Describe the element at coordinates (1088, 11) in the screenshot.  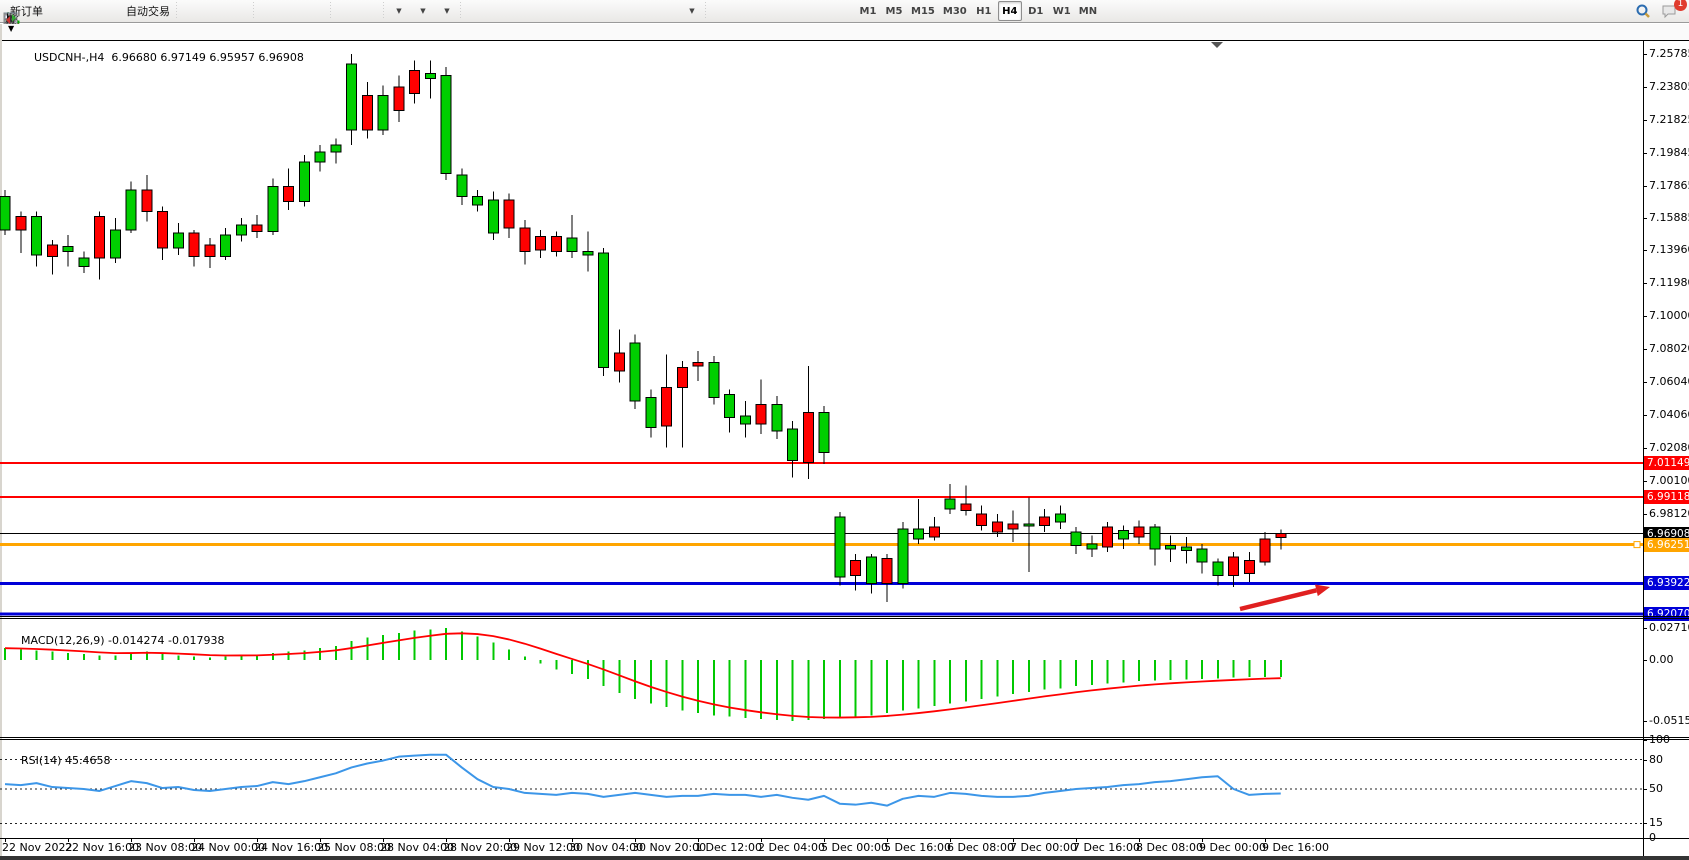
I see `timeframe-mn-button: MN` at that location.